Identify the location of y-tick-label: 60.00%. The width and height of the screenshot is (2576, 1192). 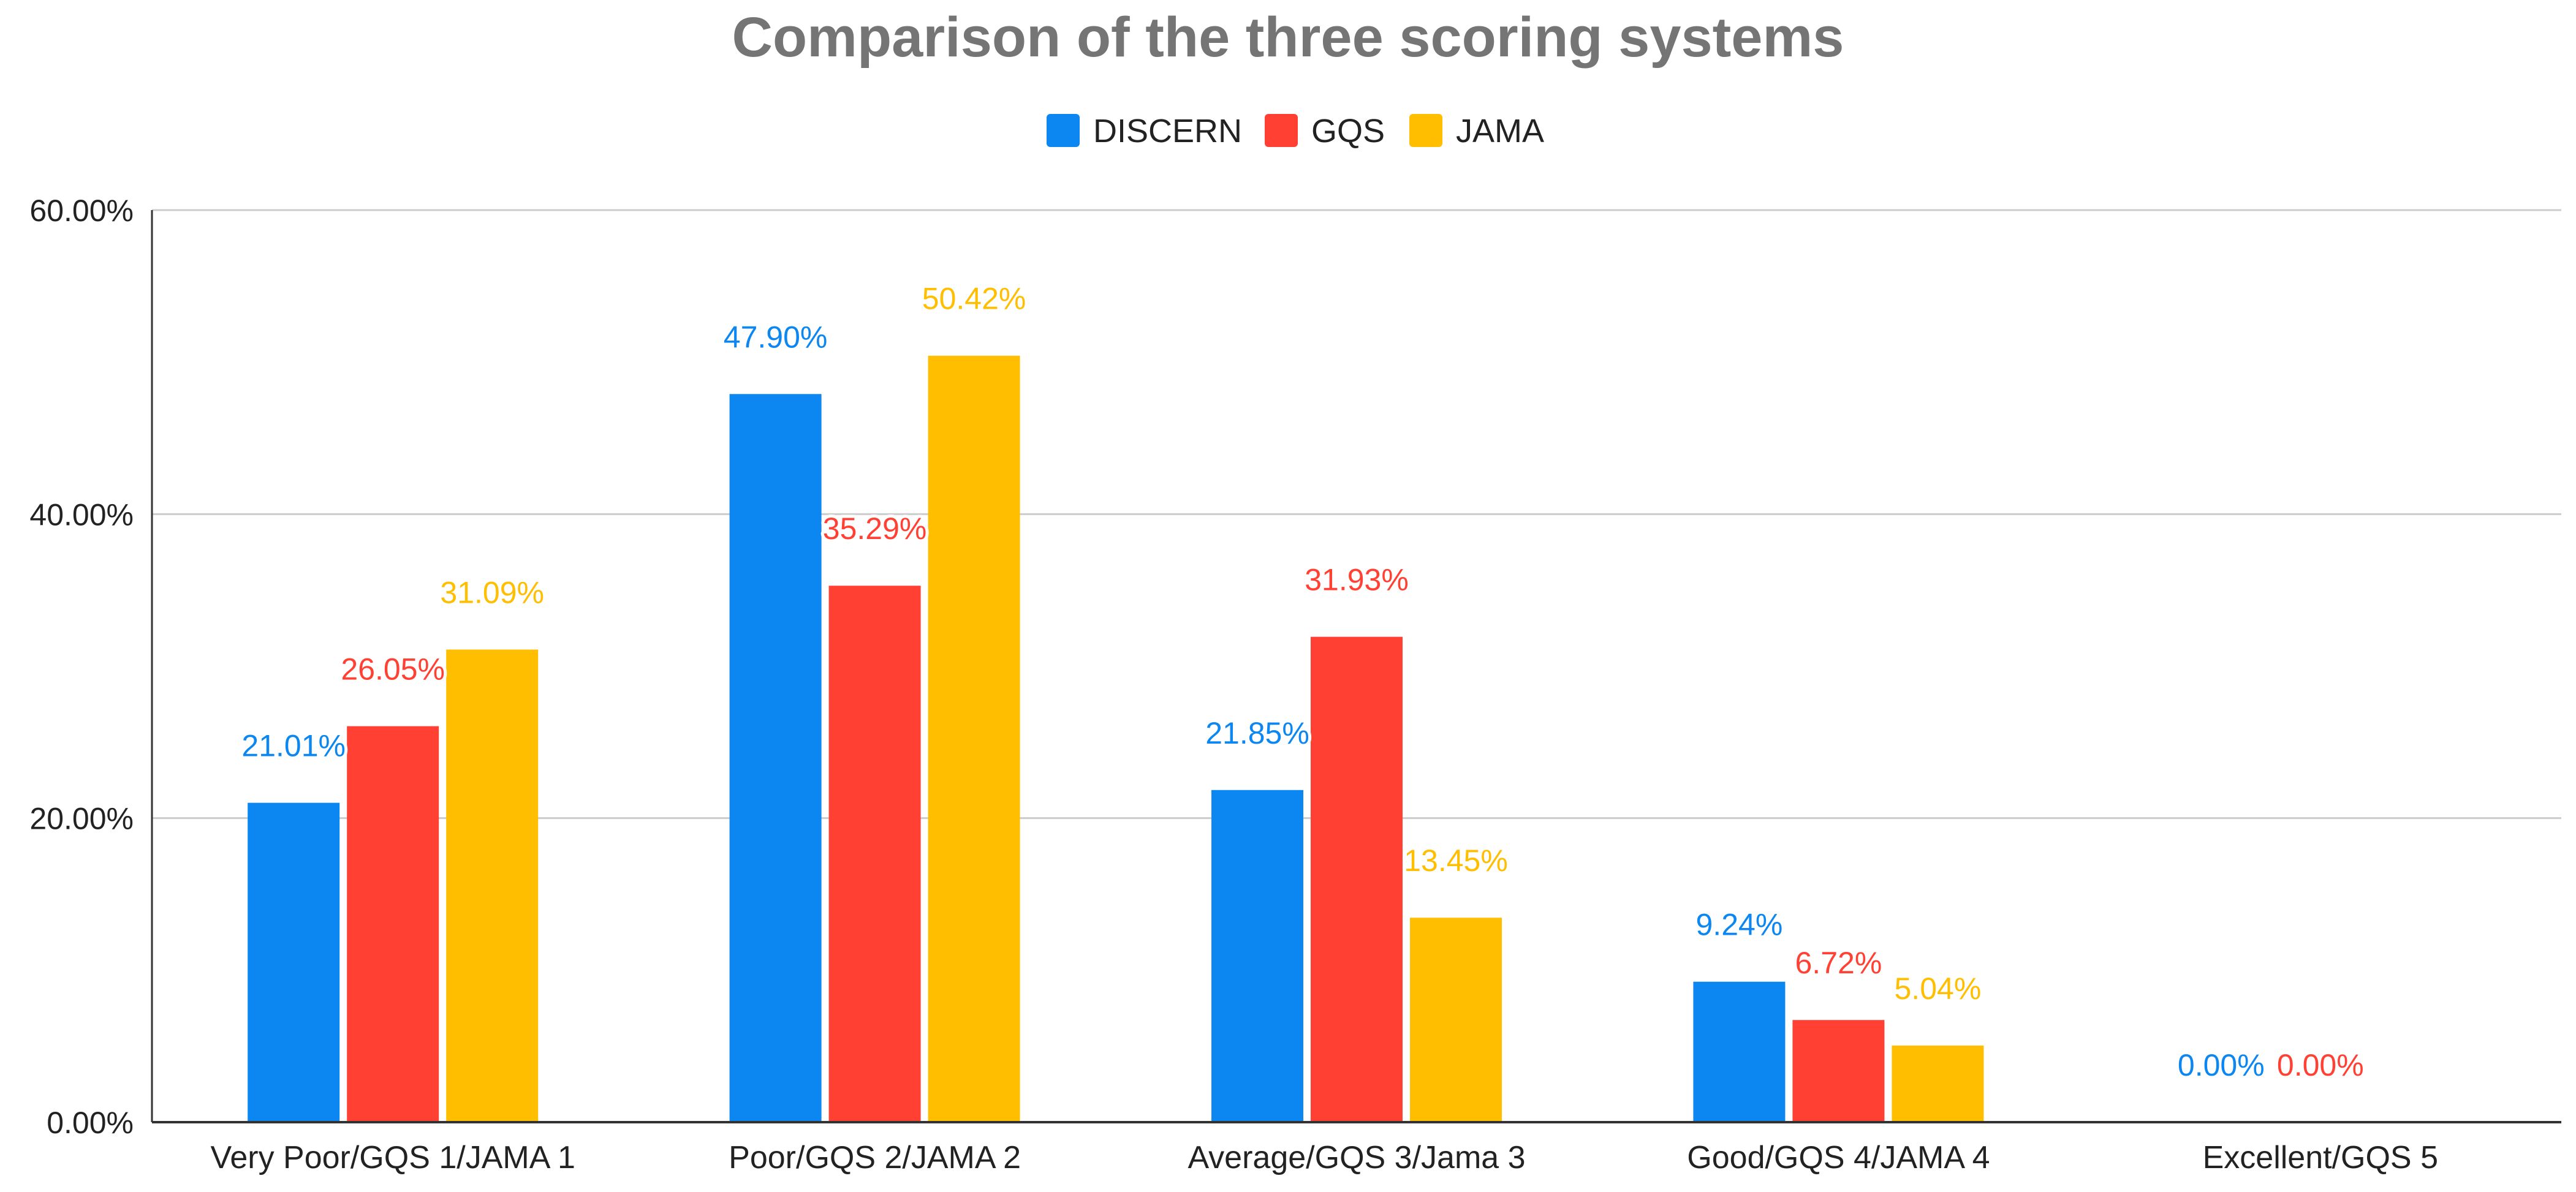
(81, 211).